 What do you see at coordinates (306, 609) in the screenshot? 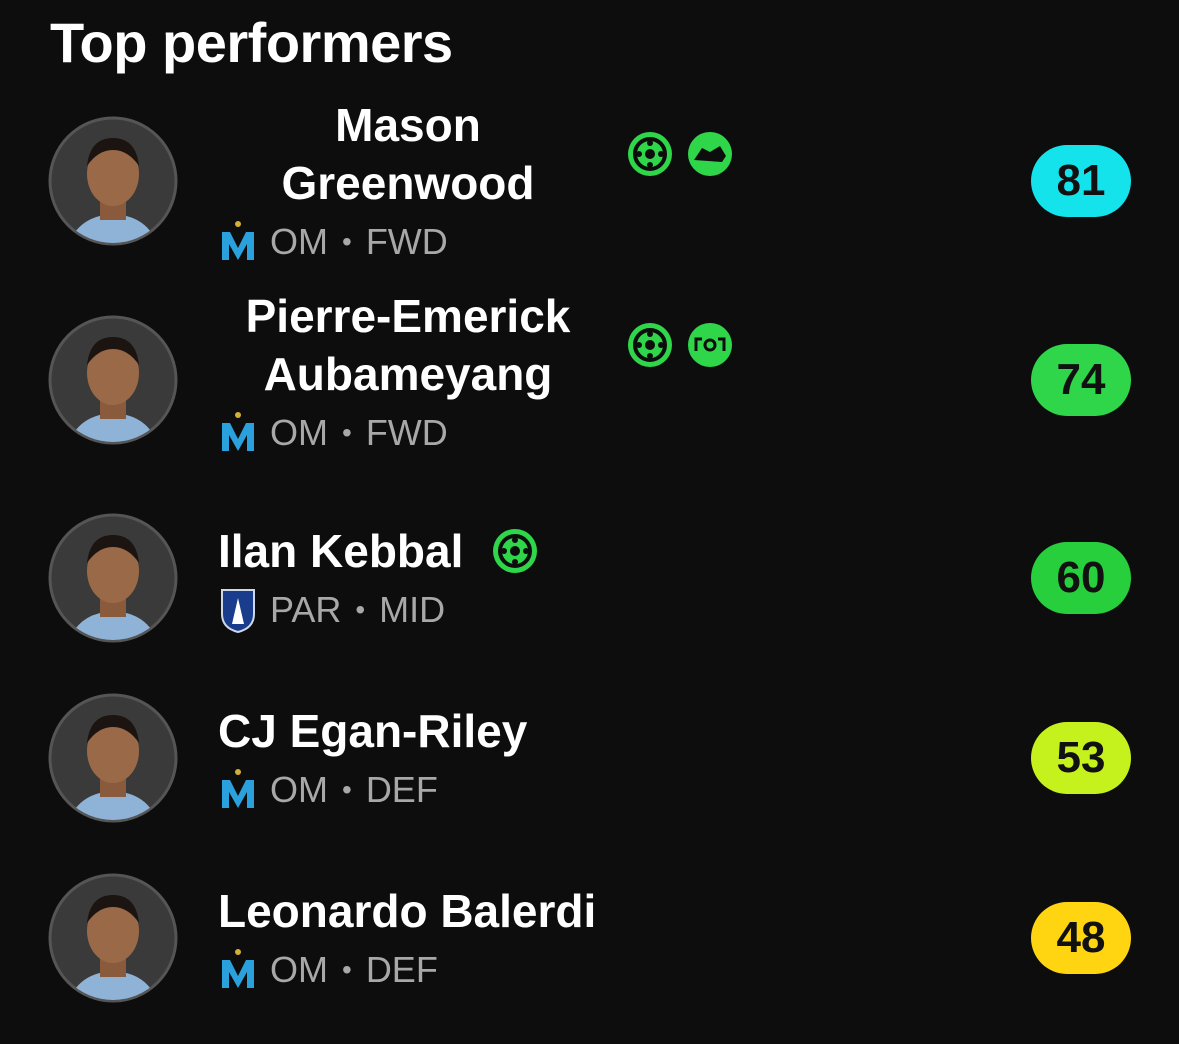
I see `team: PAR` at bounding box center [306, 609].